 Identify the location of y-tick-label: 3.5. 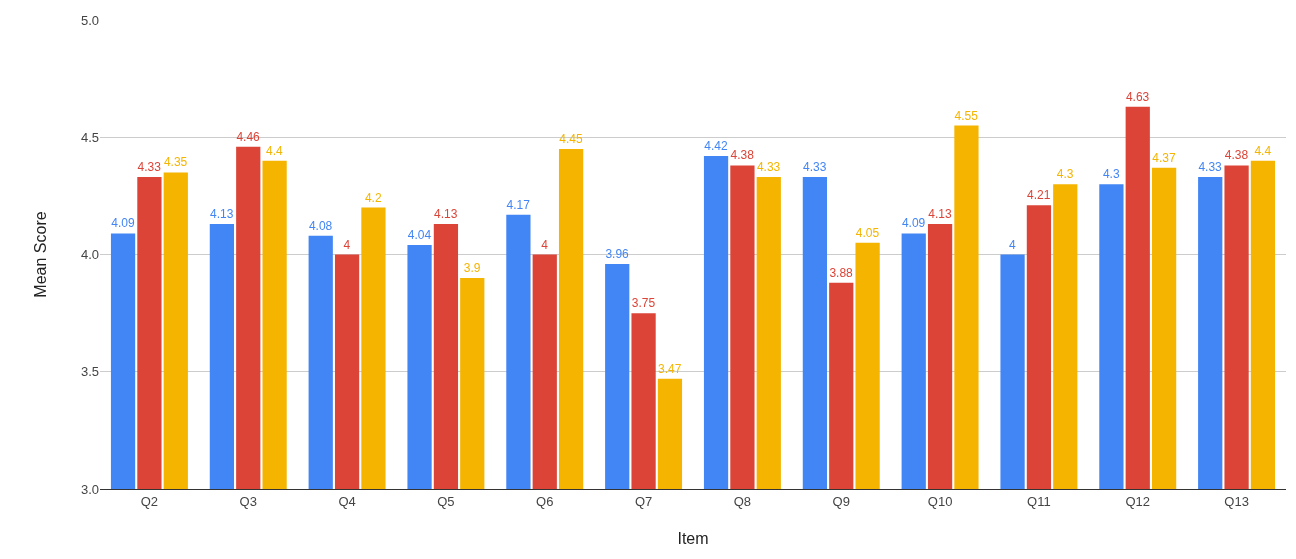
(89, 372).